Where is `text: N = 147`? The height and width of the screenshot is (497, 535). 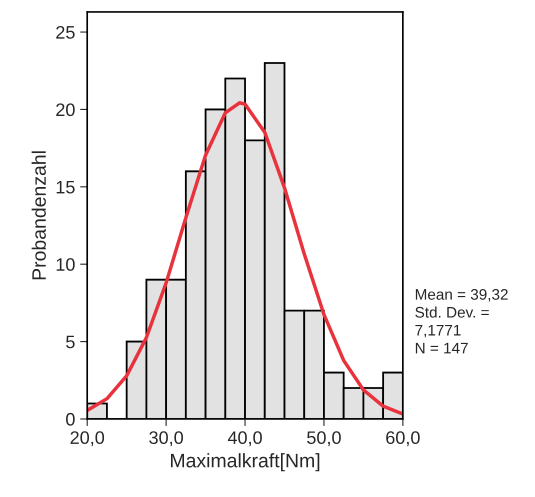 text: N = 147 is located at coordinates (442, 348).